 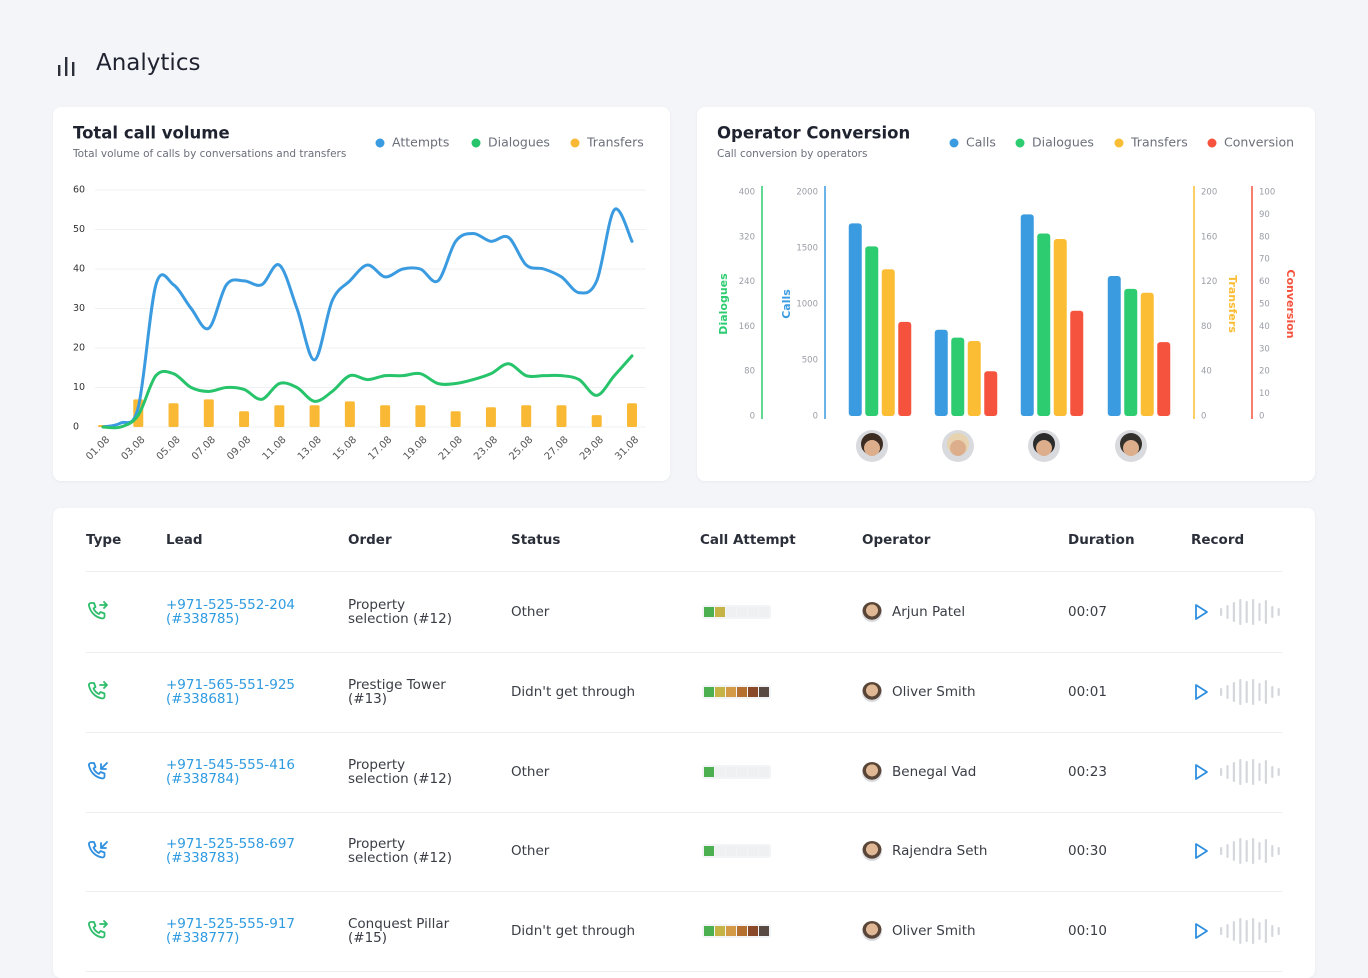 What do you see at coordinates (1209, 193) in the screenshot?
I see `y-tick-label: 200` at bounding box center [1209, 193].